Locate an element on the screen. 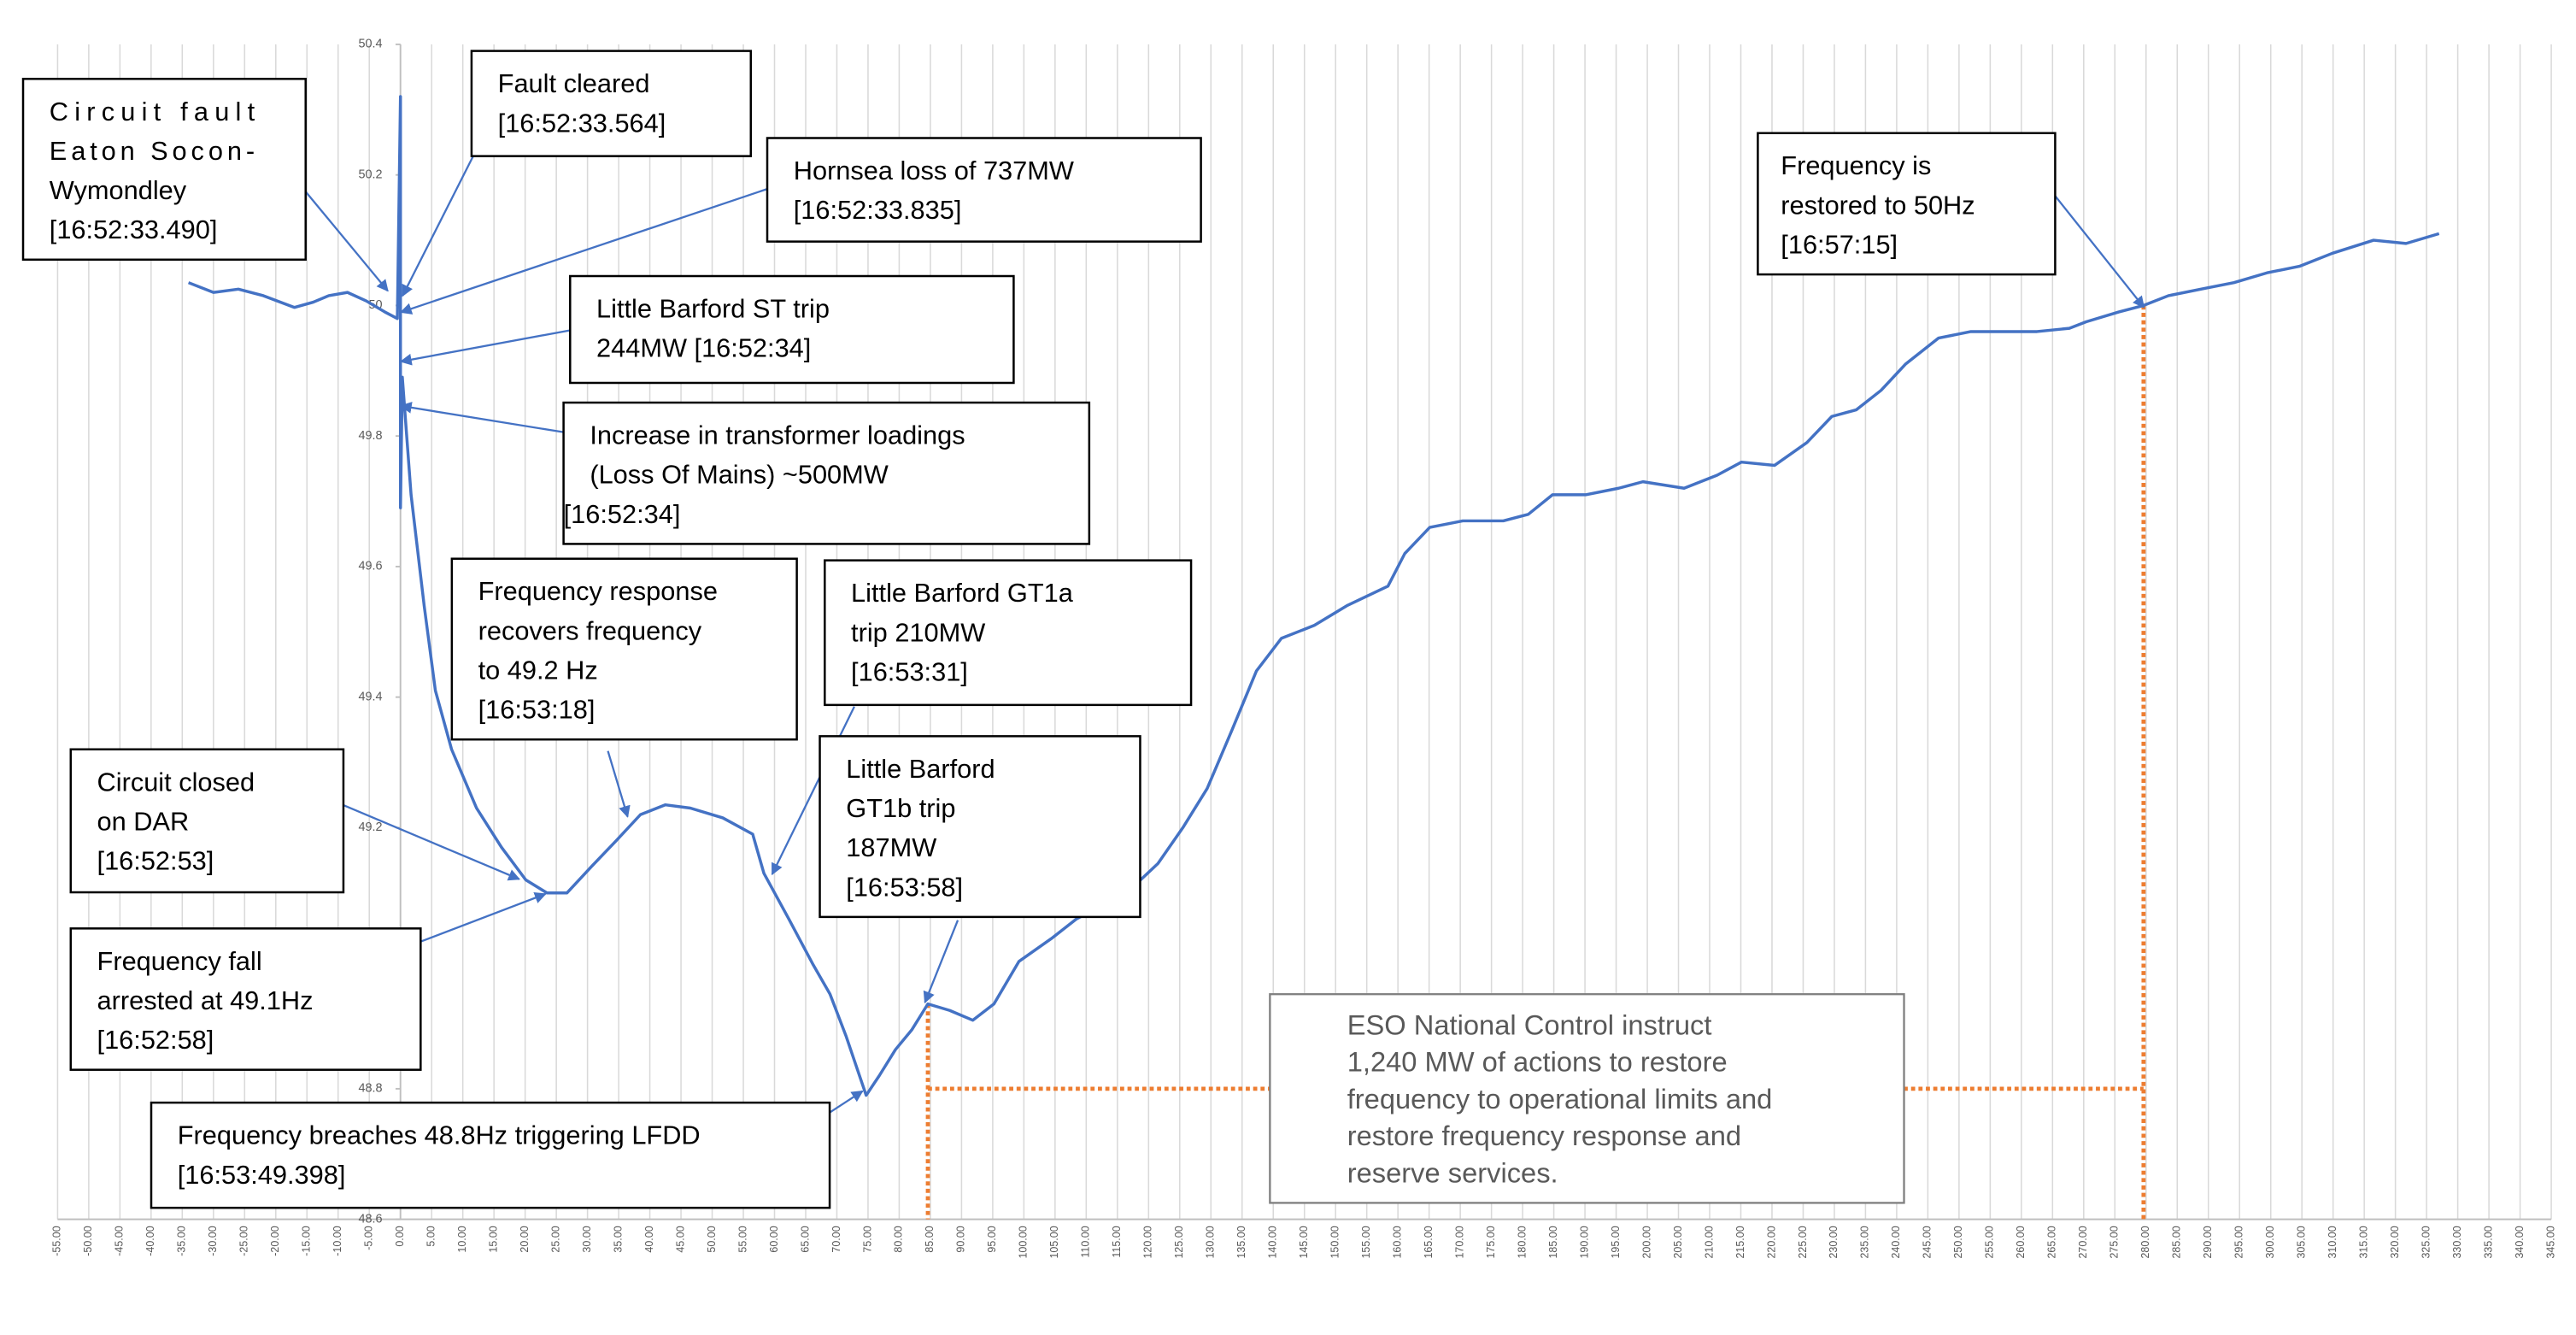  annotation-text: arrested at 49.1Hz is located at coordinates (205, 1000).